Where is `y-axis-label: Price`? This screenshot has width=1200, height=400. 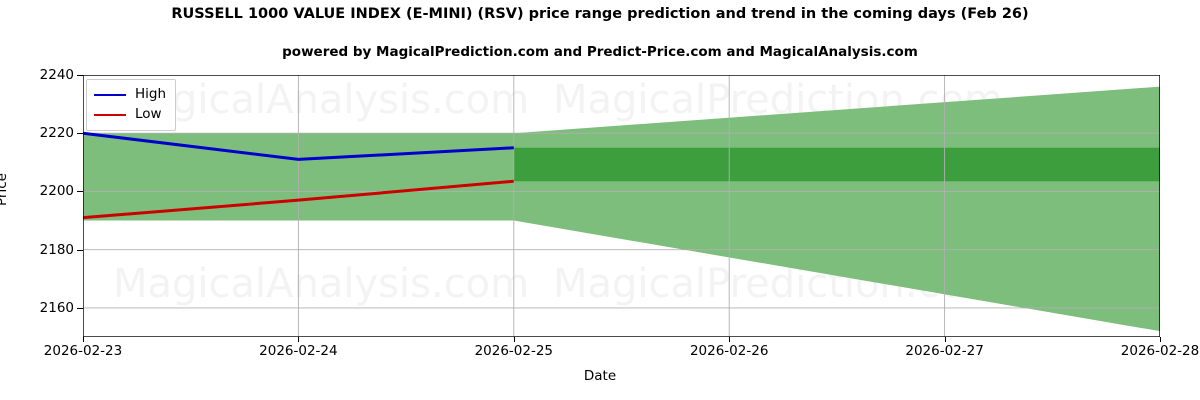
y-axis-label: Price is located at coordinates (5, 189).